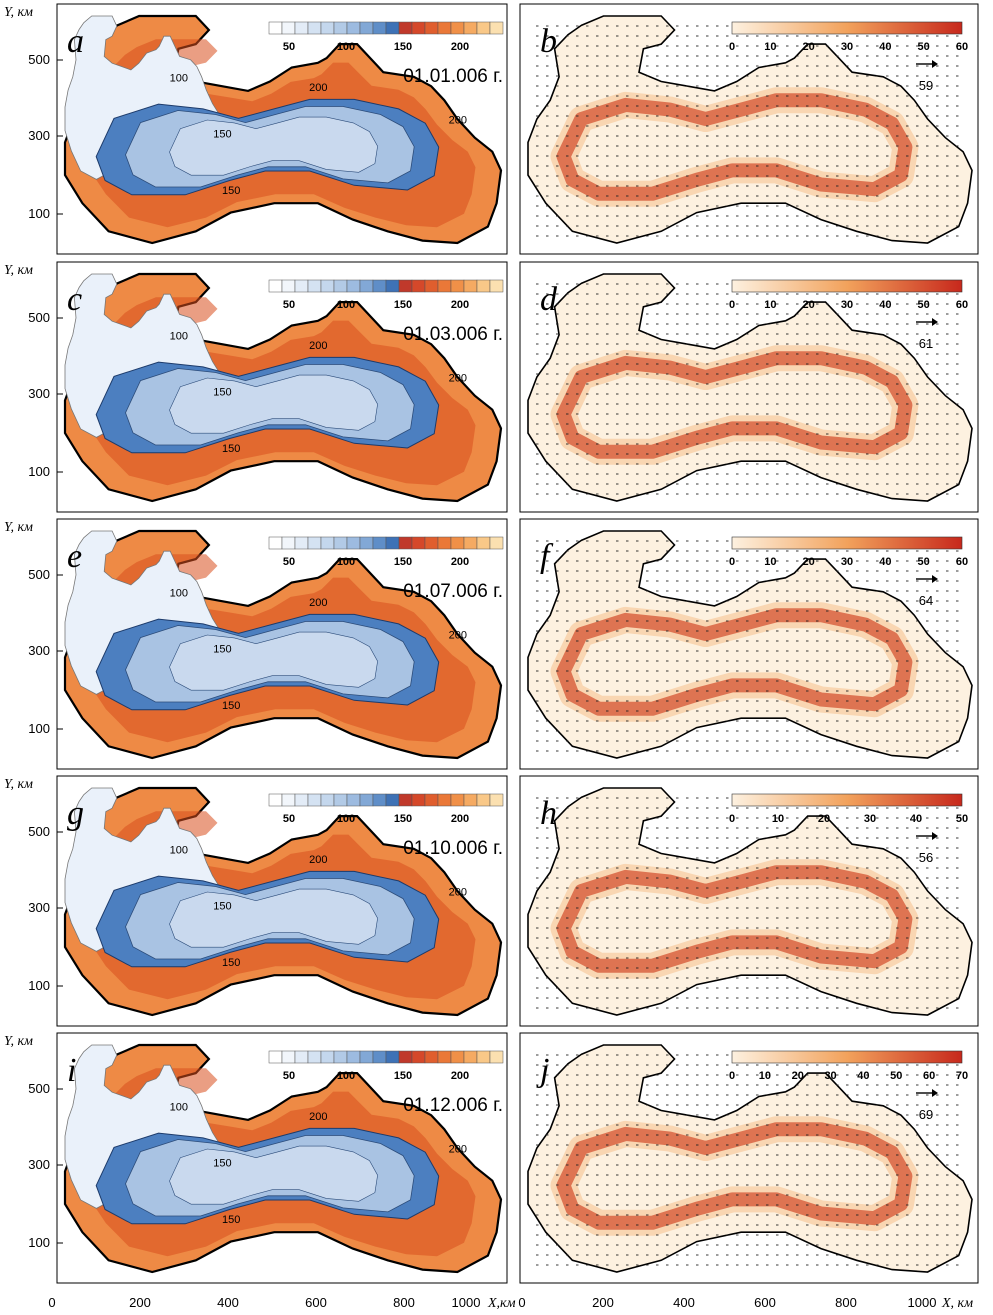 This screenshot has width=993, height=1315. I want to click on depth-map-panel: 100 150 150 200 200 50 100 150 200 01.12.006 г. i, so click(282, 1158).